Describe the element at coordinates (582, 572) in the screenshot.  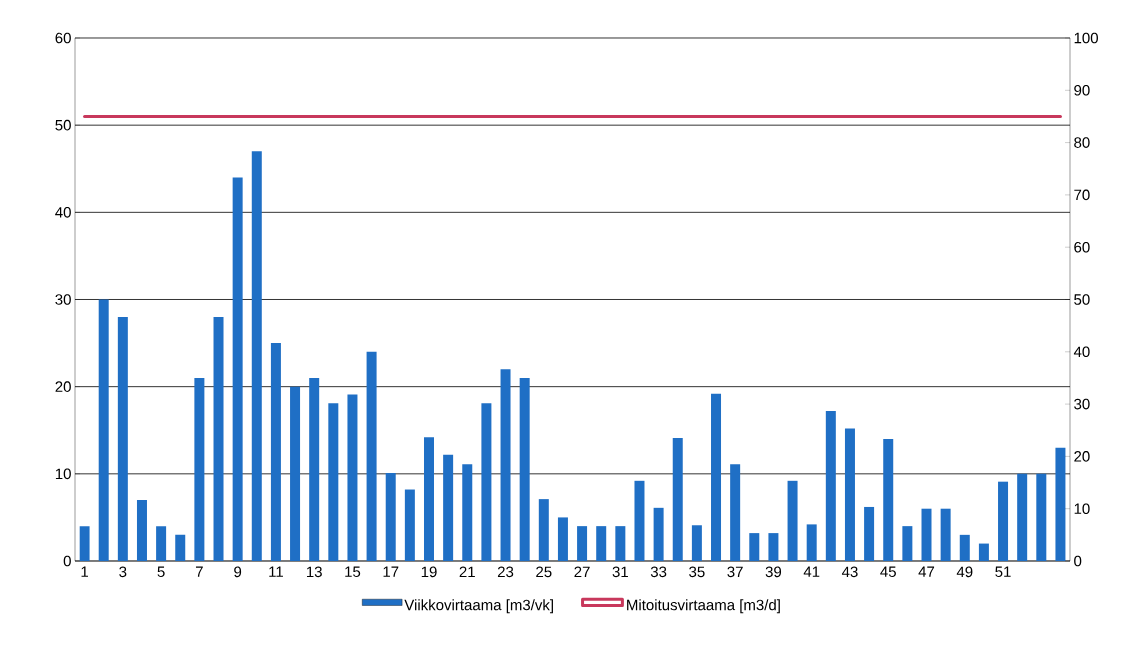
I see `x-tick-label: 27` at that location.